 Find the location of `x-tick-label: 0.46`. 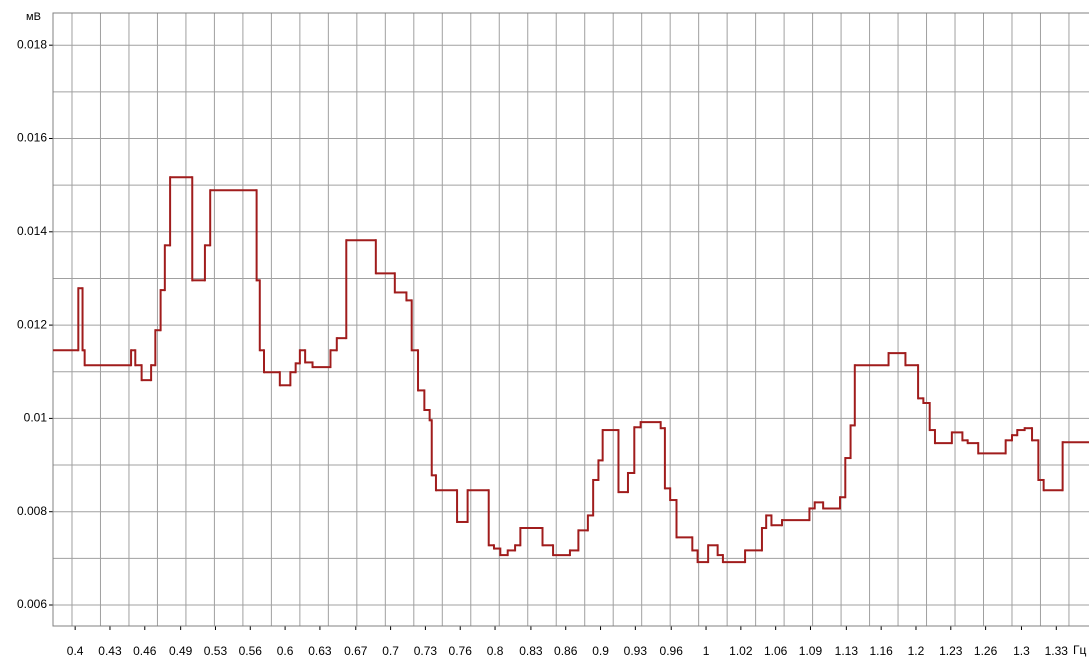

x-tick-label: 0.46 is located at coordinates (145, 651).